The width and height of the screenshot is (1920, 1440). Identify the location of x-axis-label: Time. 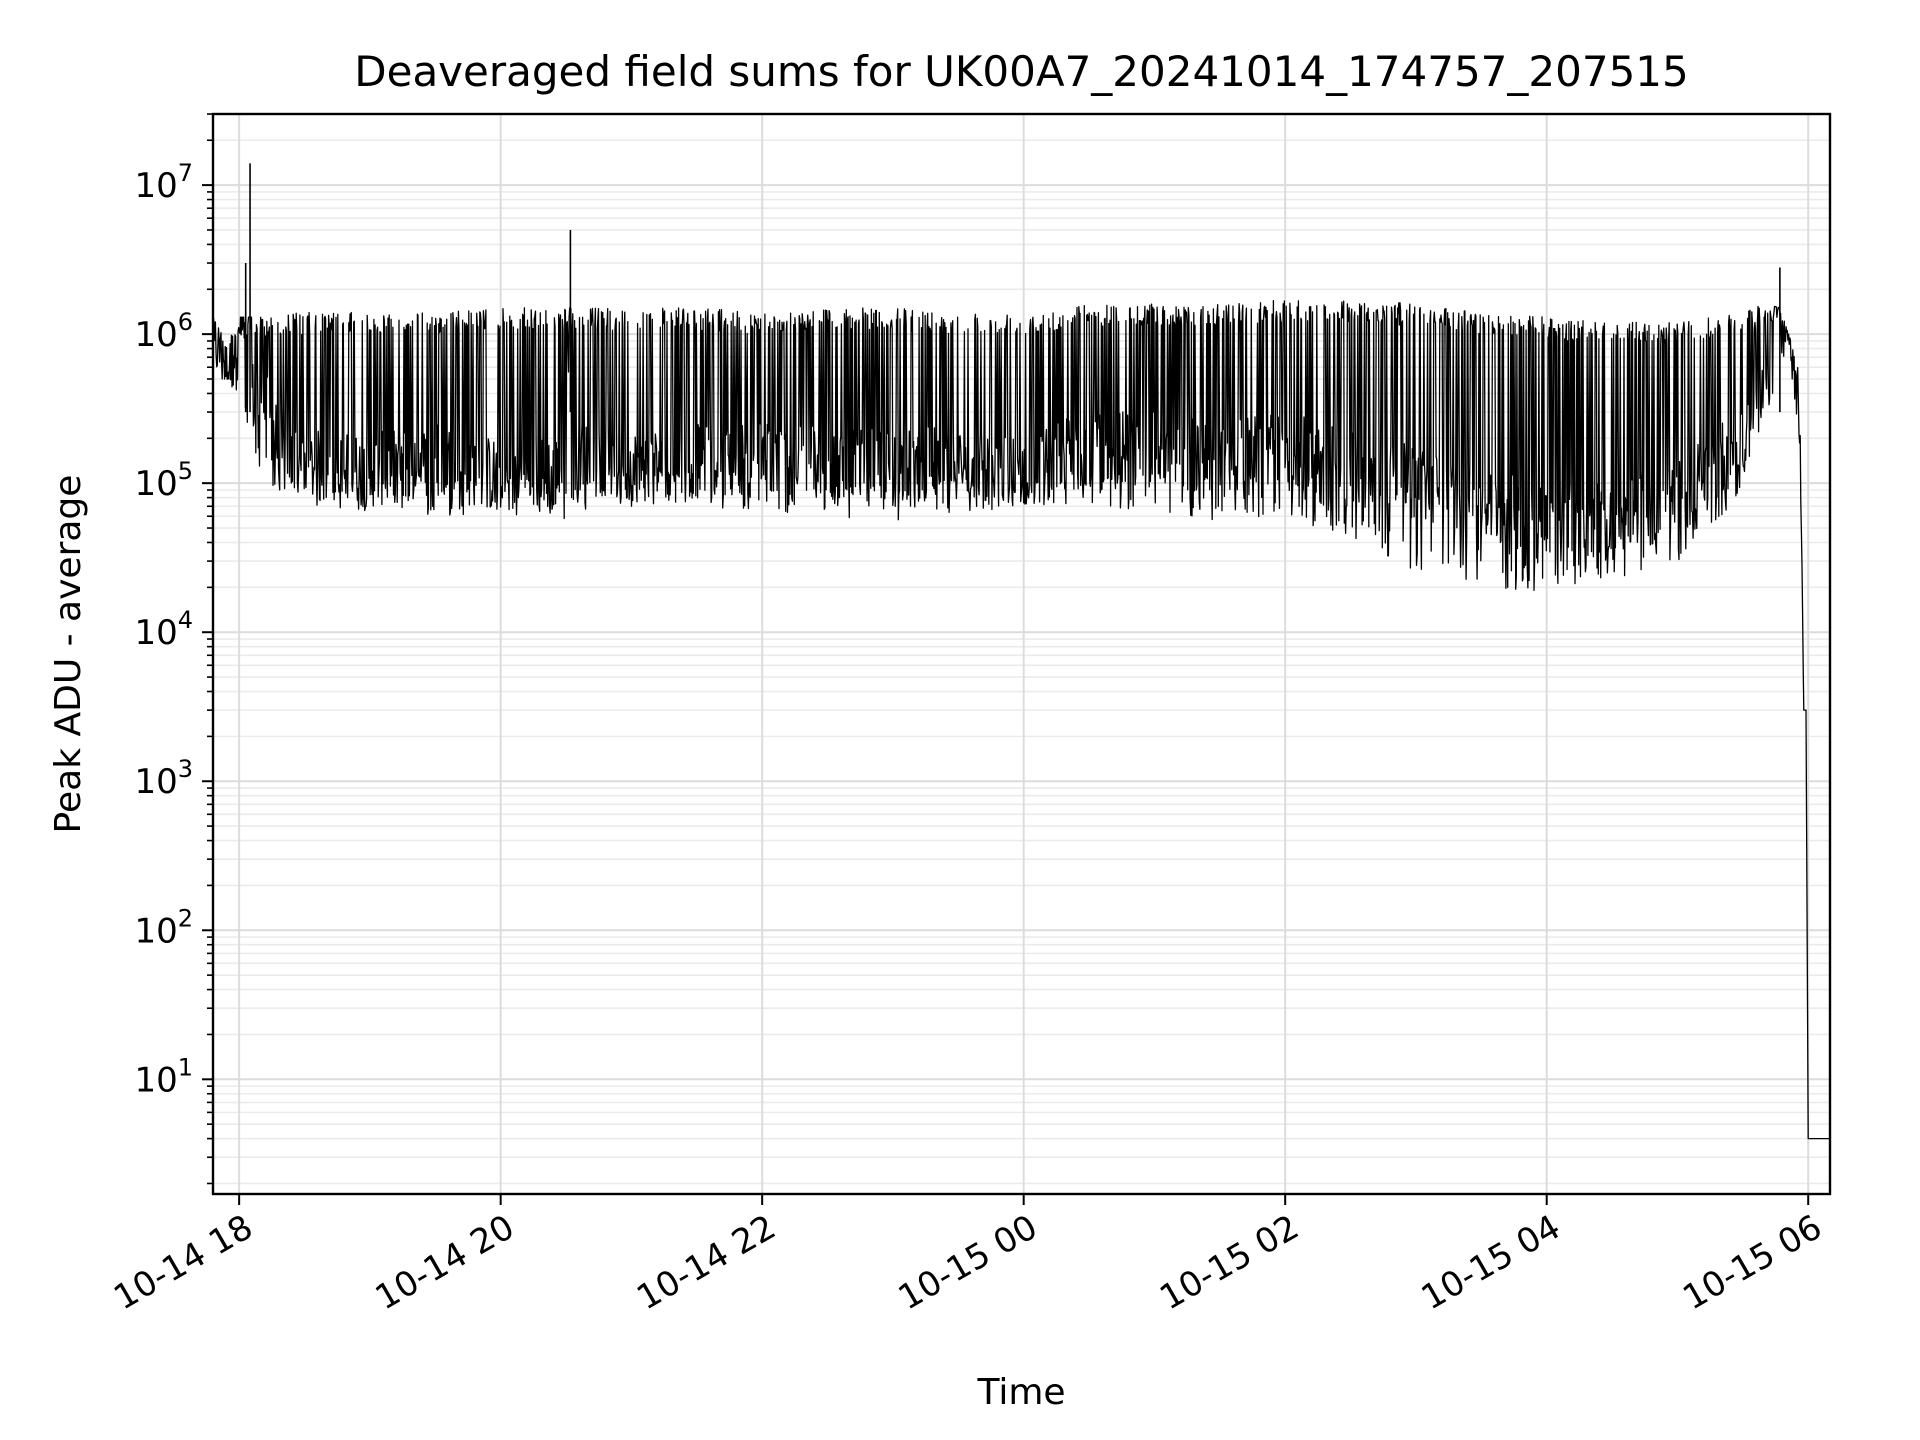
(1020, 1392).